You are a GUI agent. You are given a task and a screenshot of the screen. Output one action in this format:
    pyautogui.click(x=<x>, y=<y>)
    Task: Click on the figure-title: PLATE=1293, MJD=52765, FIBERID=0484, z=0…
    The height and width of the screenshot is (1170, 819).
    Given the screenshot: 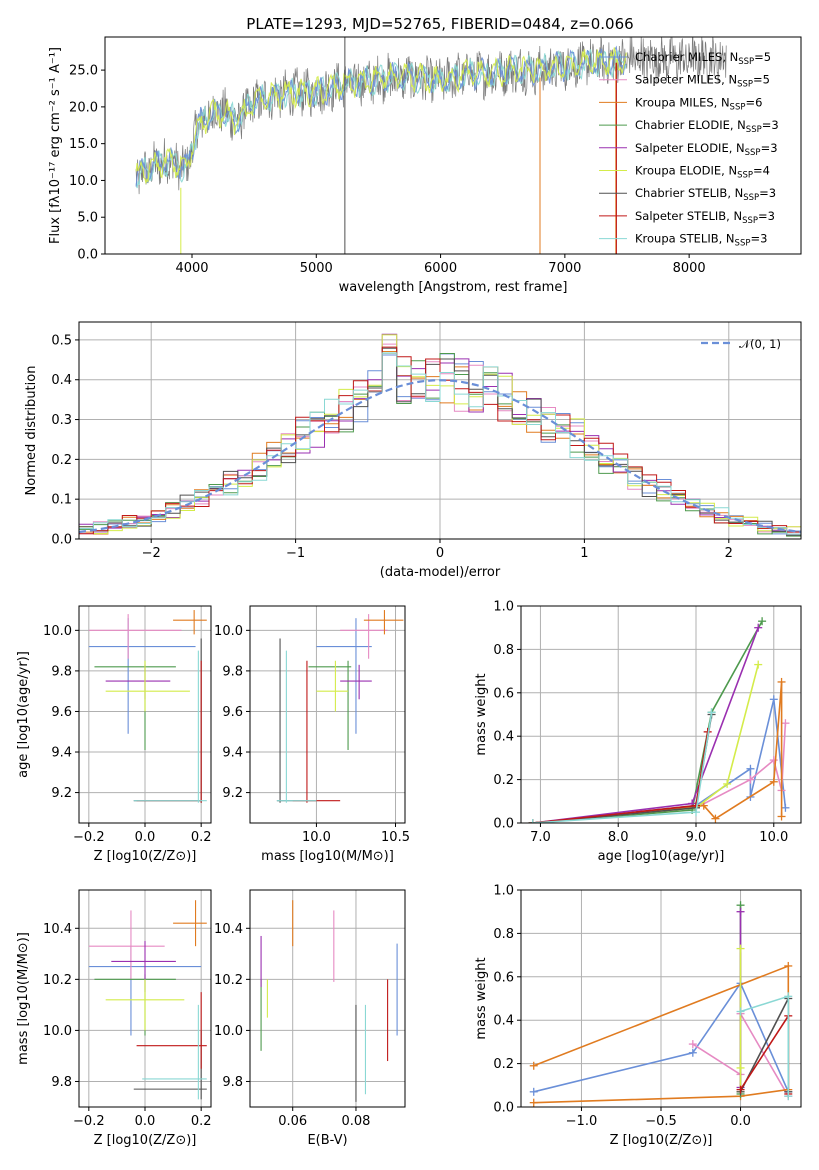 What is the action you would take?
    pyautogui.click(x=439, y=24)
    